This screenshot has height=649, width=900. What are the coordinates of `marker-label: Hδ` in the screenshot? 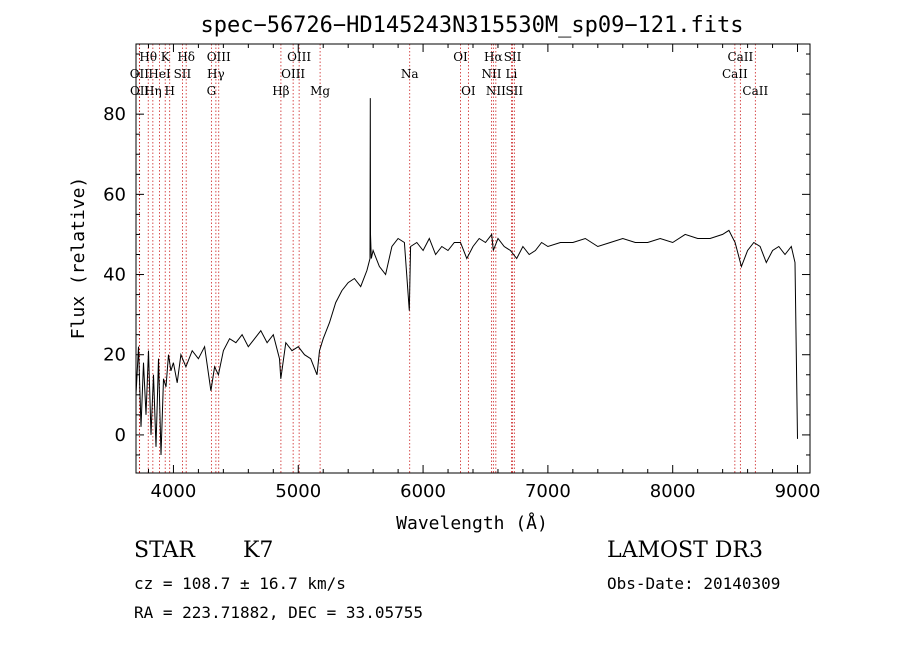 It's located at (186, 57).